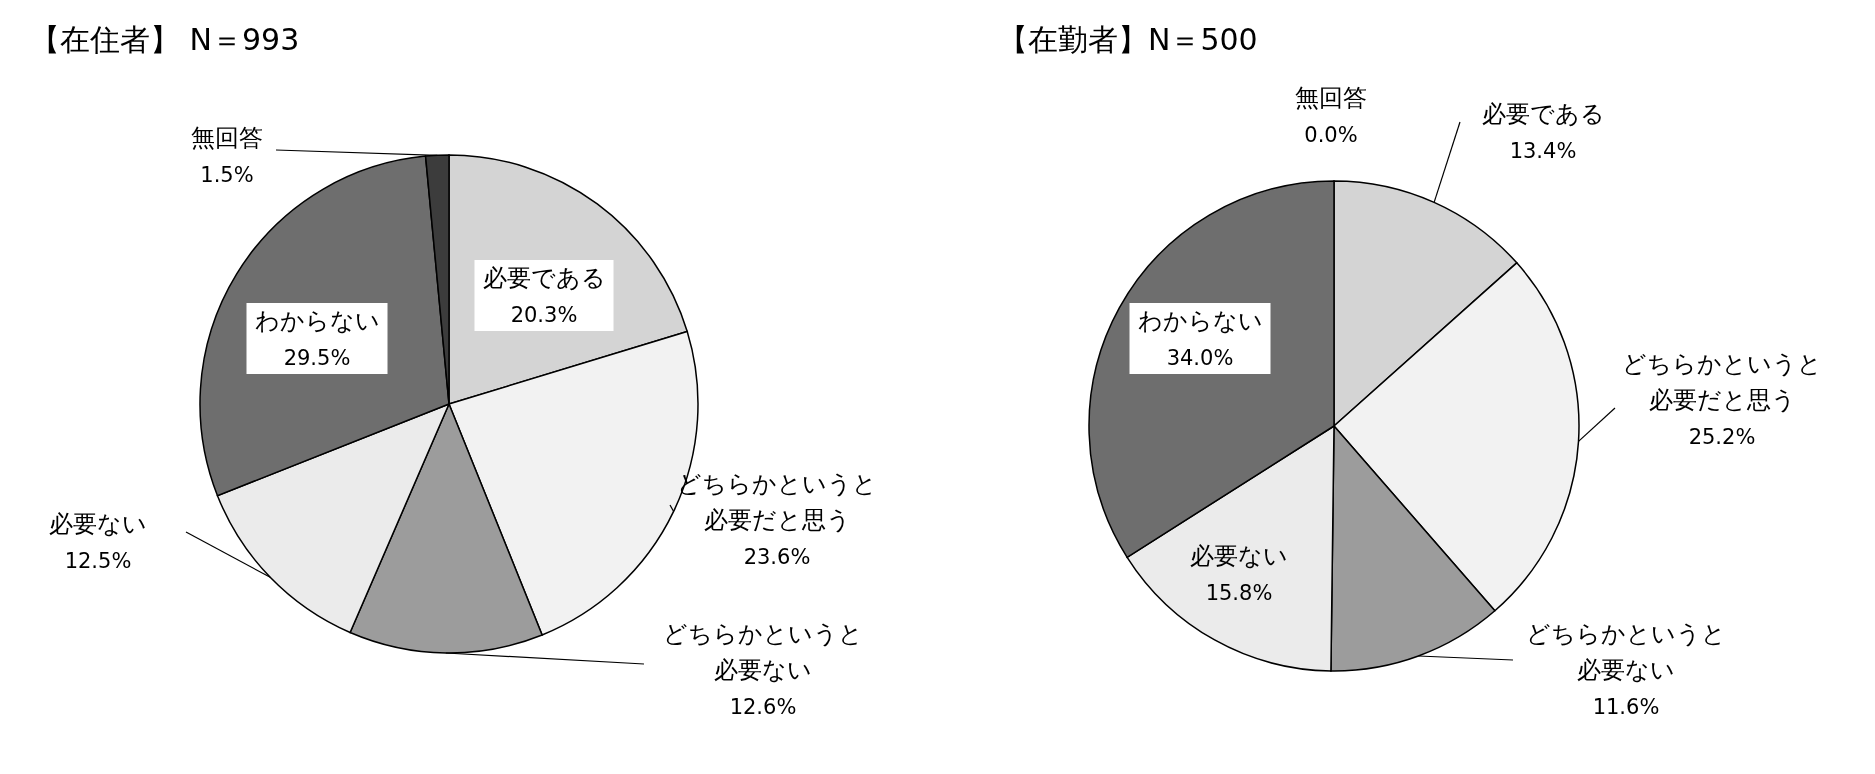 The height and width of the screenshot is (774, 1875). What do you see at coordinates (1239, 593) in the screenshot?
I see `data-label: 15.8%` at bounding box center [1239, 593].